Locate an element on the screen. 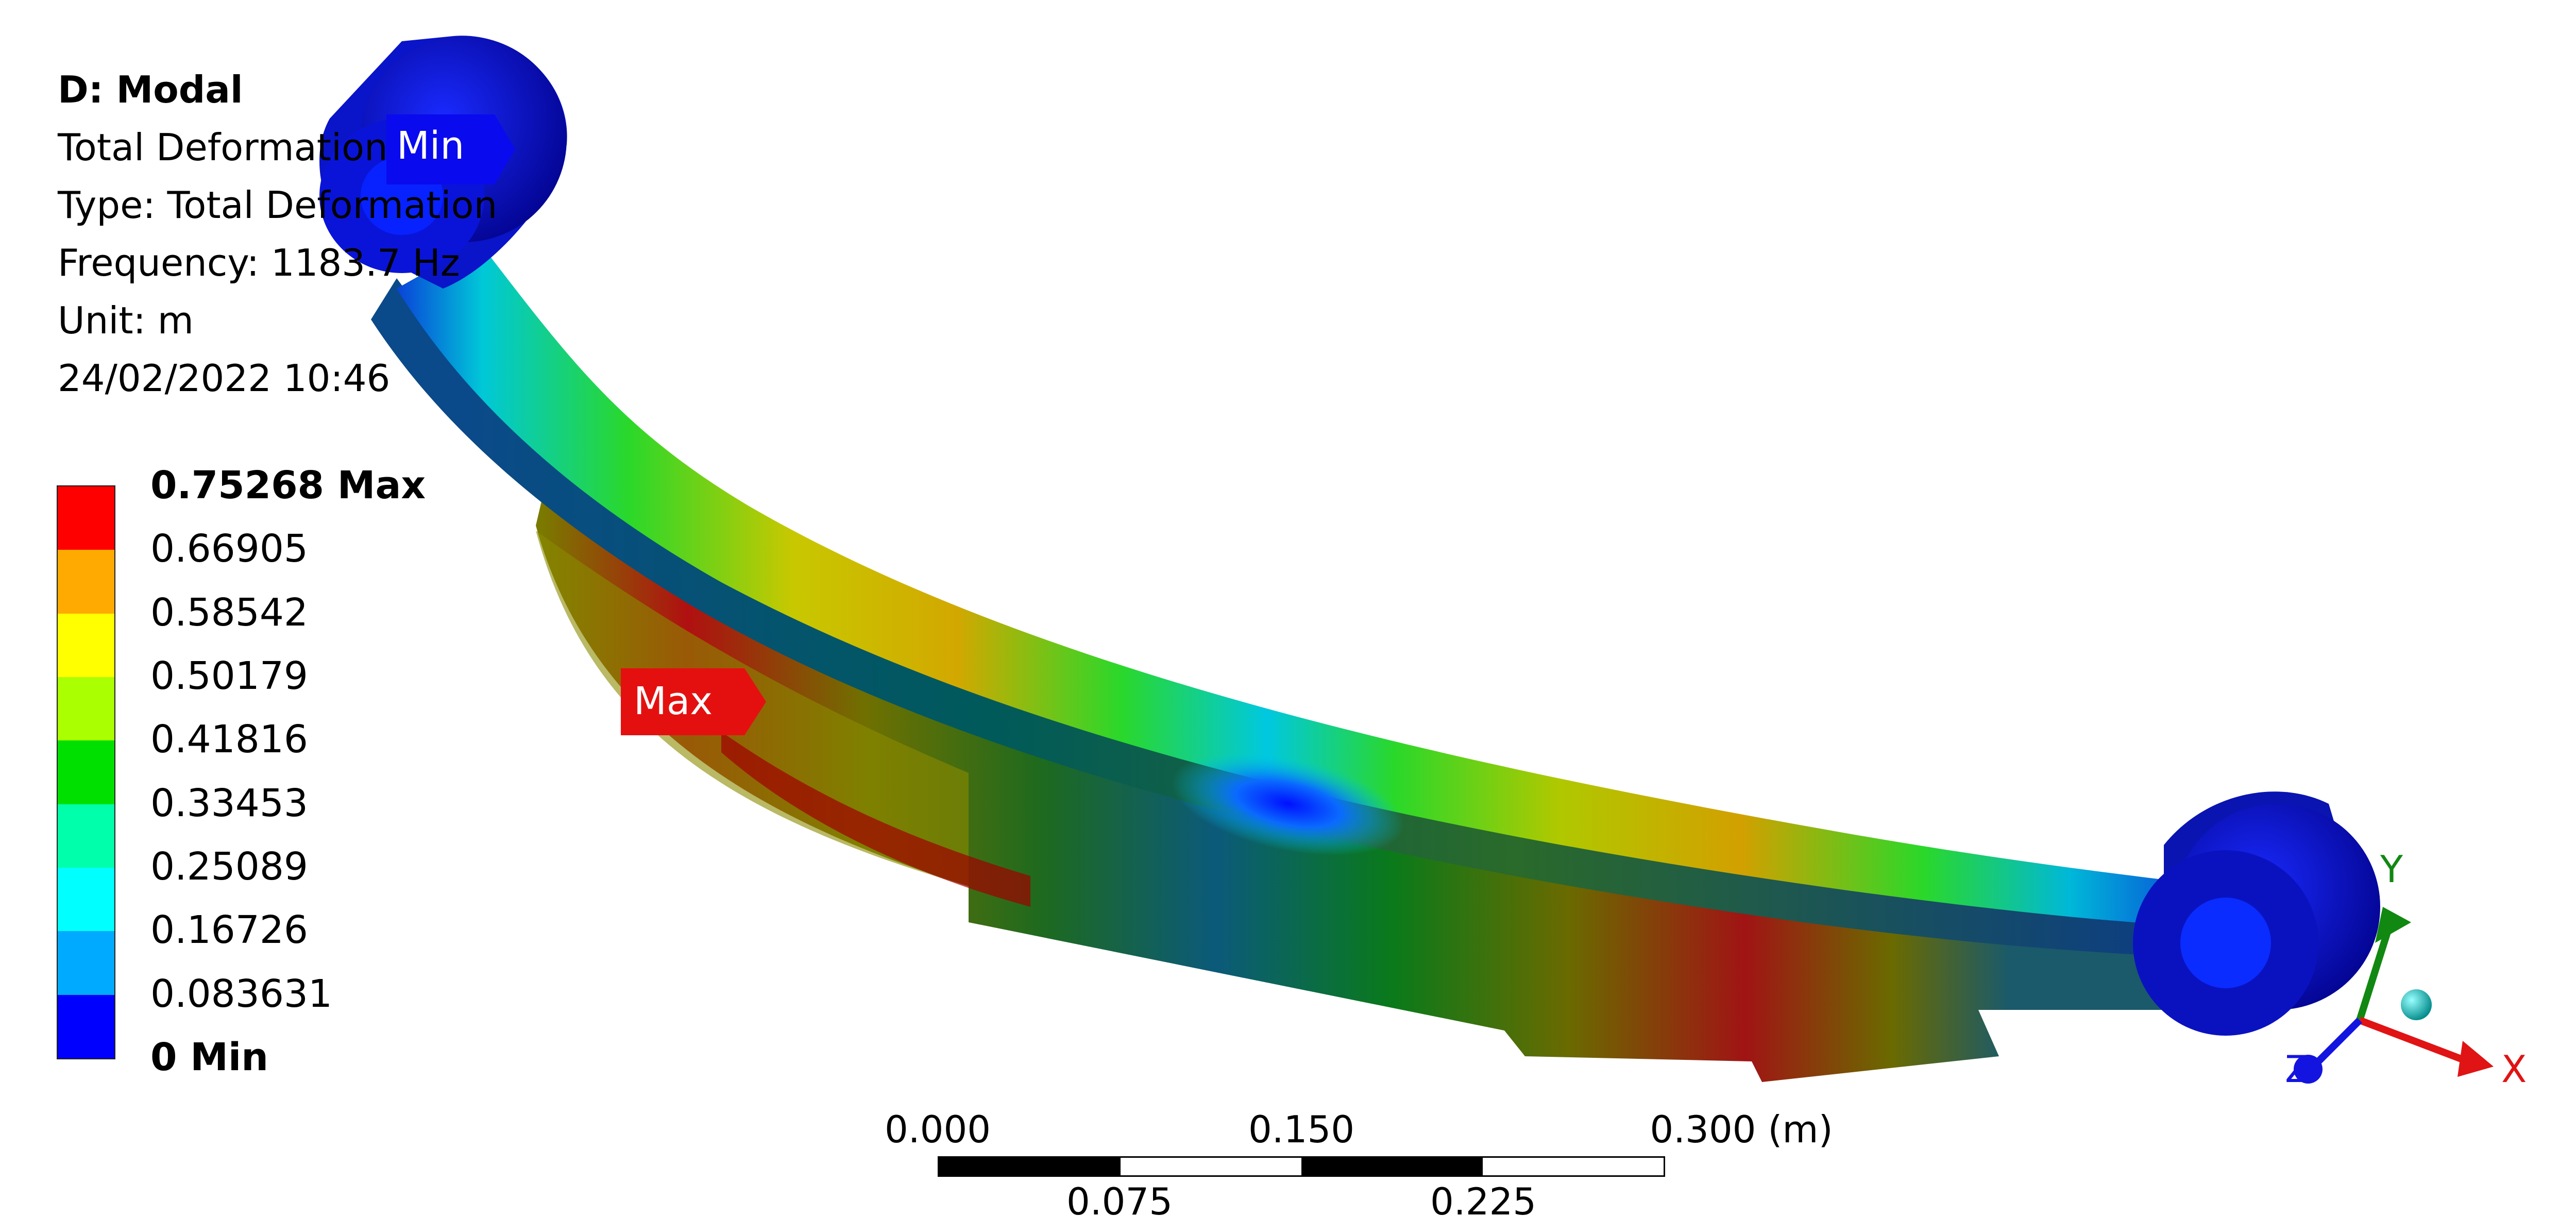 The image size is (2576, 1216). result-name: Total Deformation is located at coordinates (223, 147).